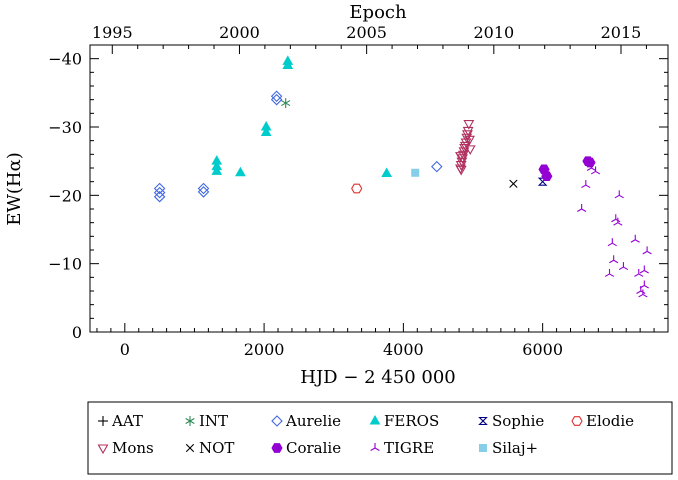 Image resolution: width=678 pixels, height=480 pixels. I want to click on y-tick-label: −30, so click(65, 127).